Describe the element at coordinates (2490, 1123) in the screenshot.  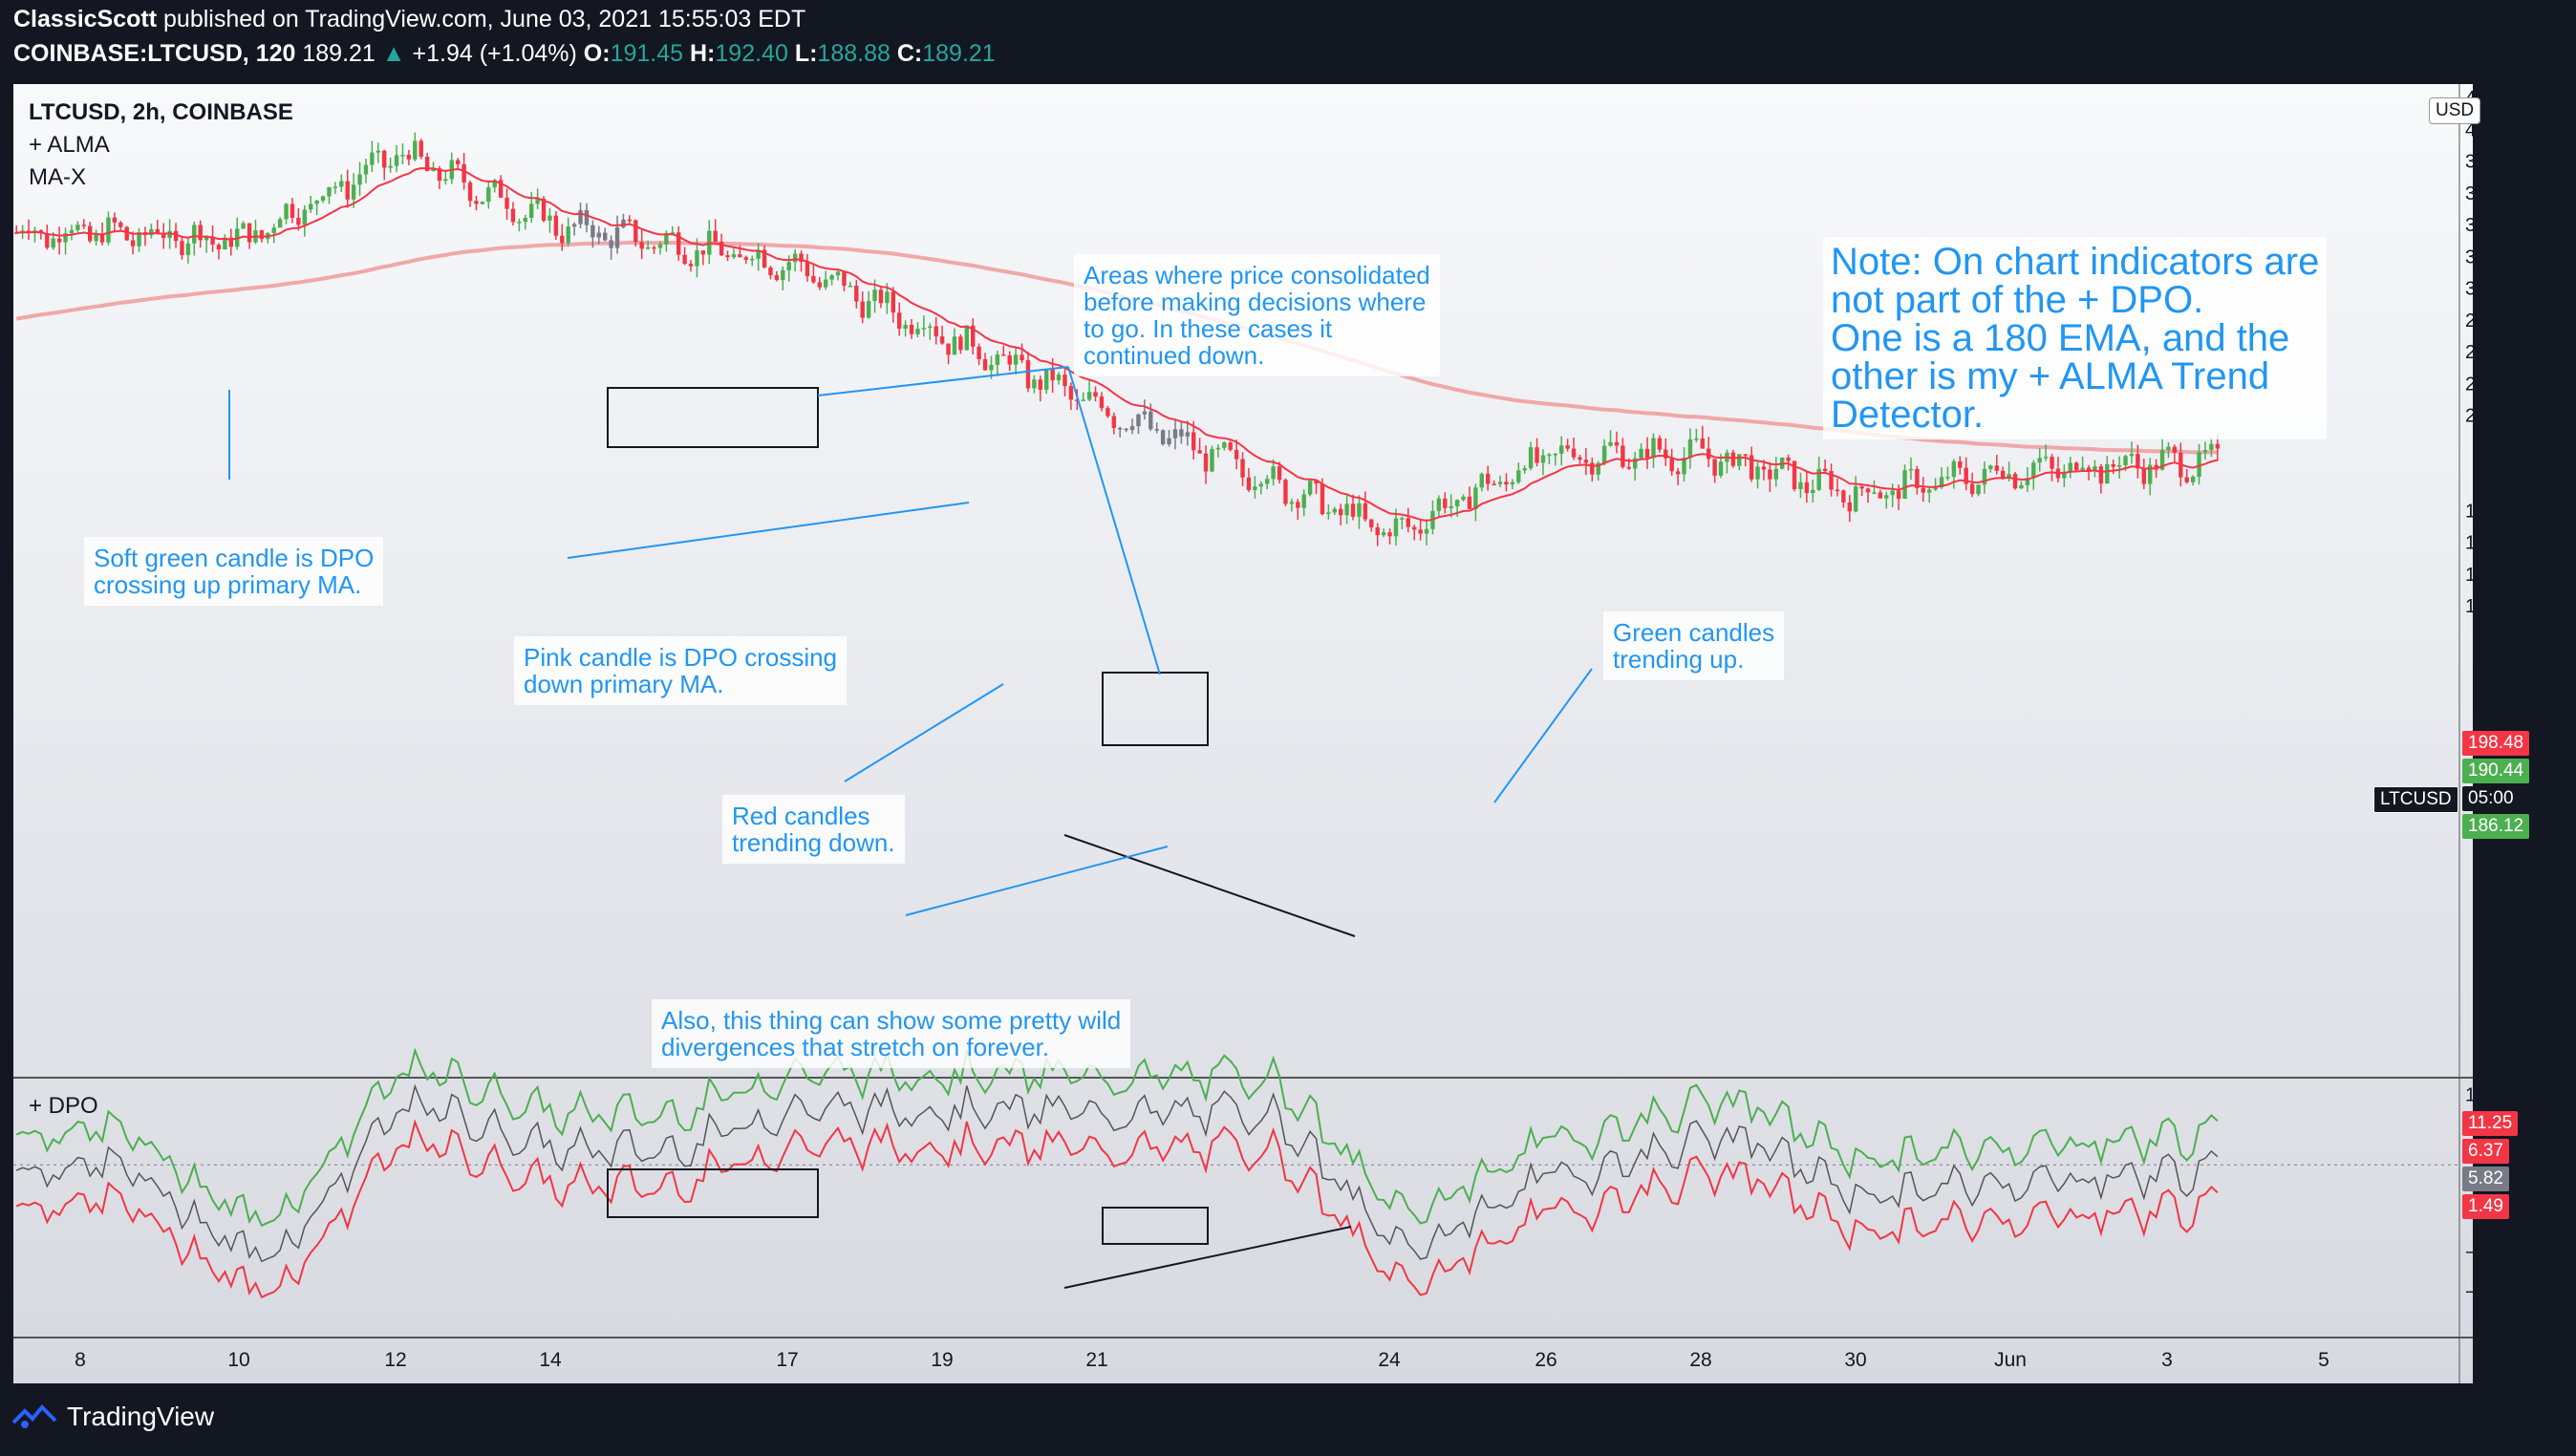
I see `dpo-tag-a: 11.25` at that location.